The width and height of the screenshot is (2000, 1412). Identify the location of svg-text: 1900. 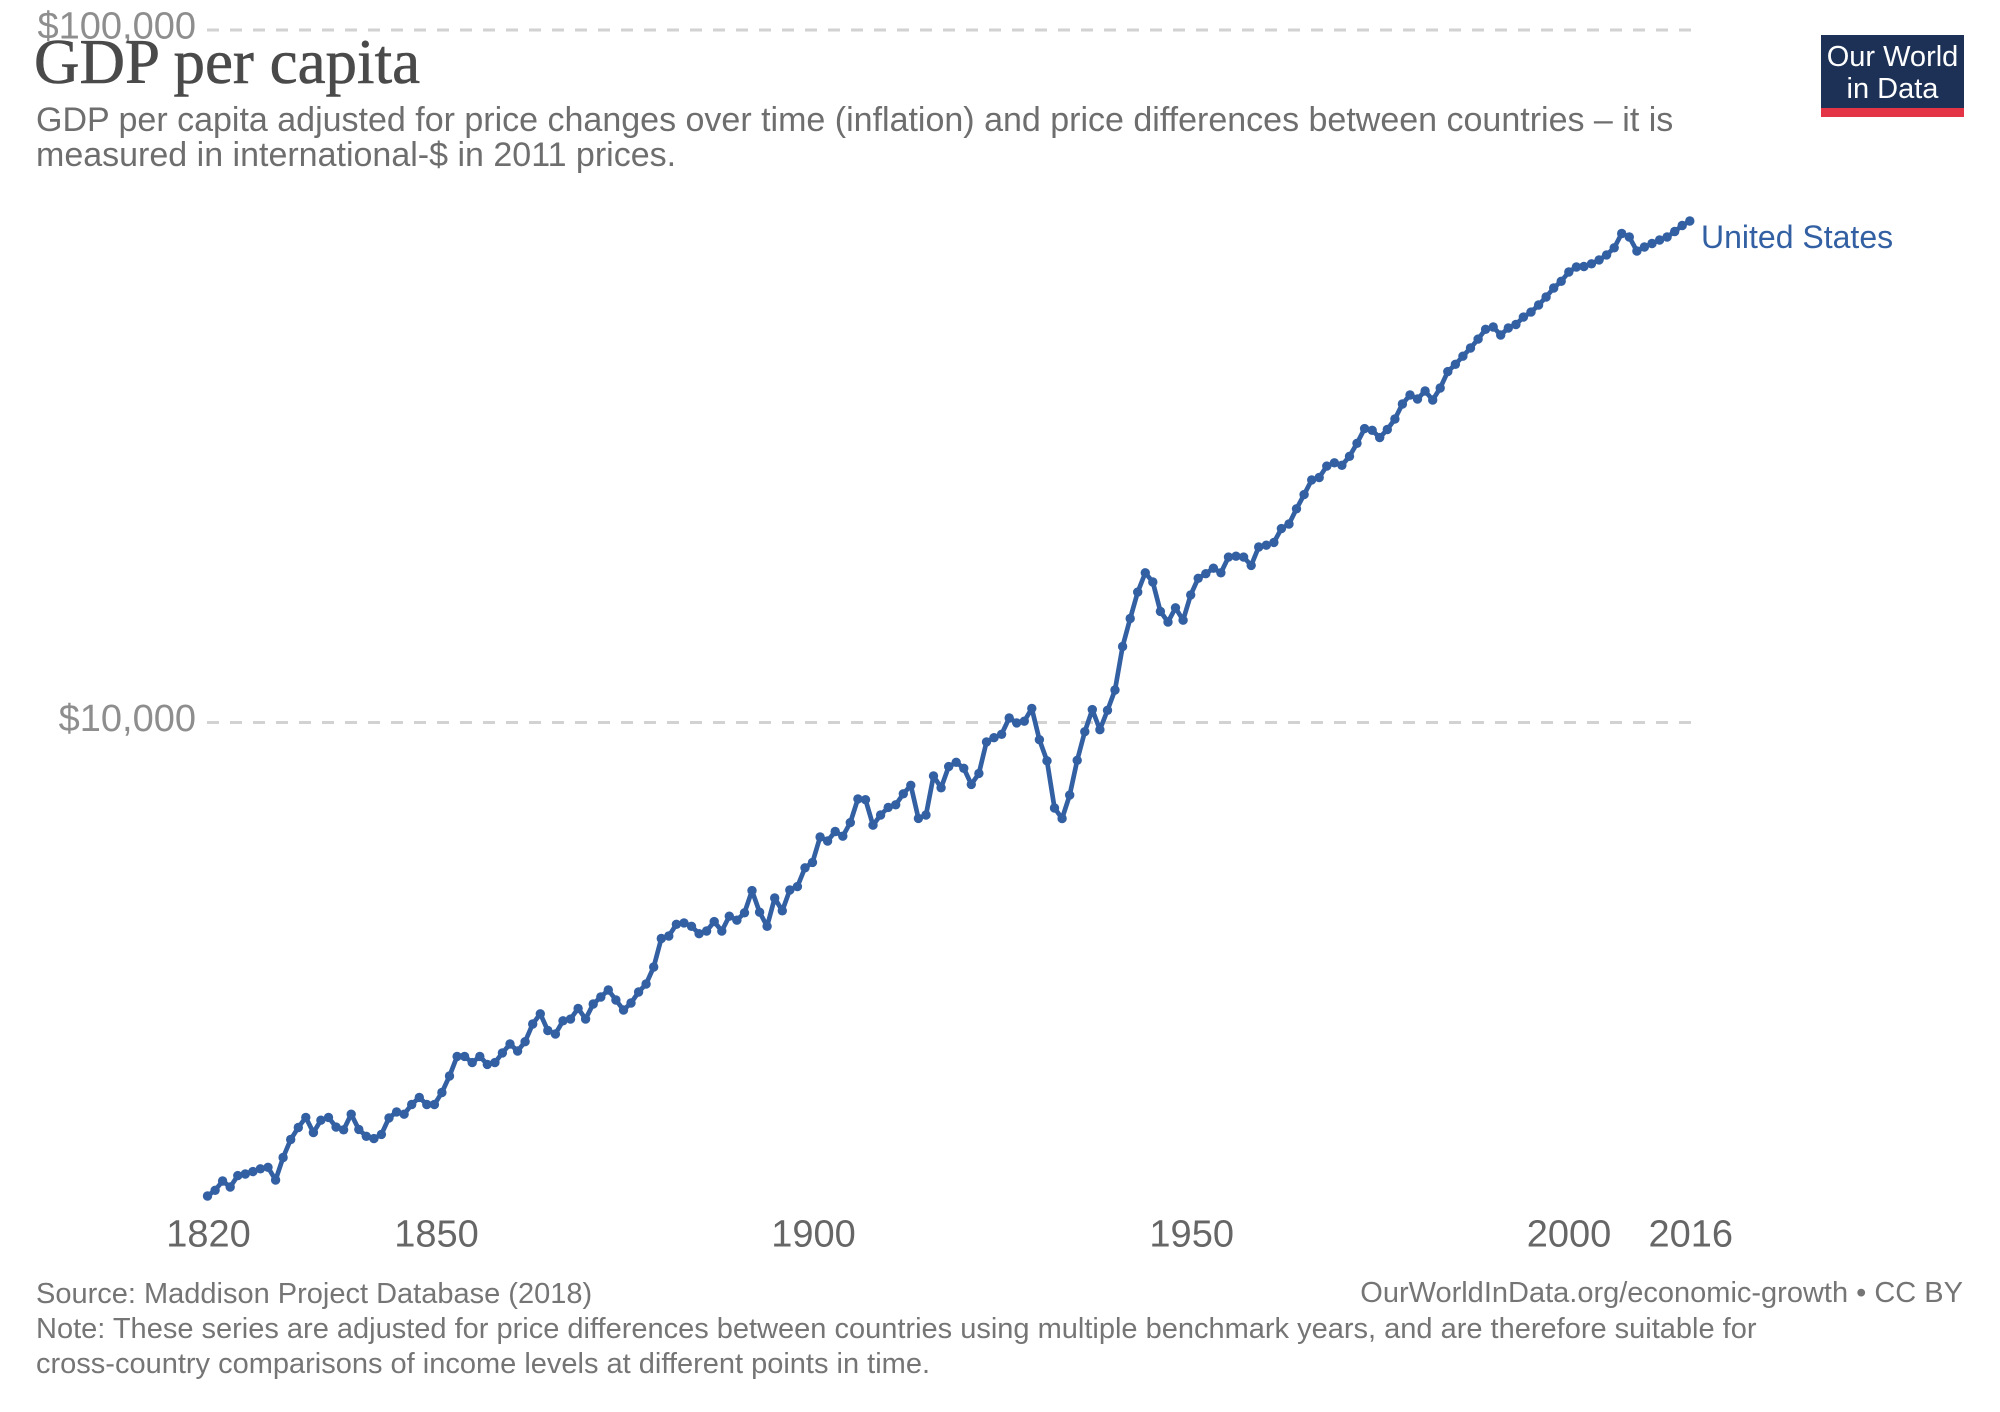
(813, 1235).